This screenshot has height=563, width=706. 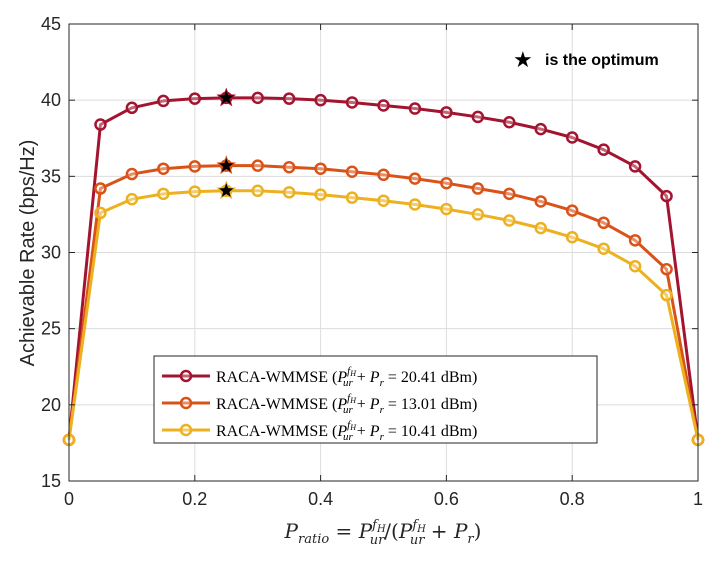 I want to click on x-tick-label: 0.8, so click(x=572, y=499).